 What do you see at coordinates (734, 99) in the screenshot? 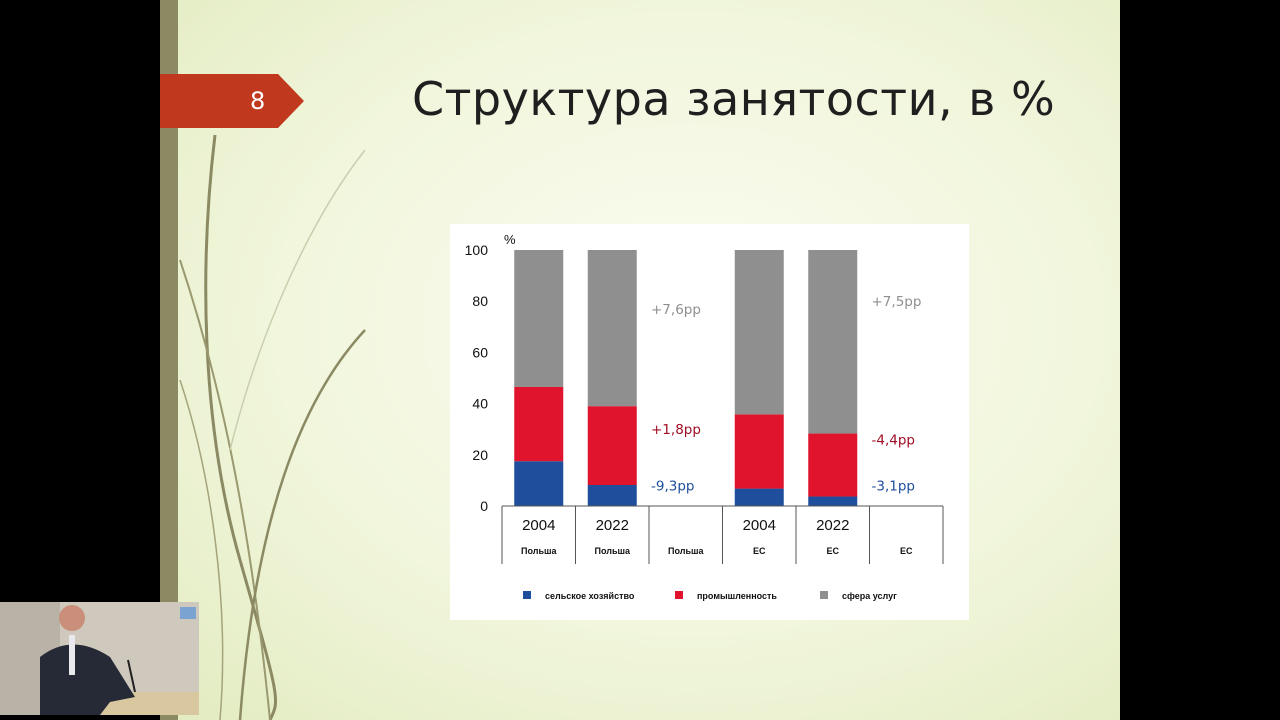
I see `slide-title: Структура занятости, в %` at bounding box center [734, 99].